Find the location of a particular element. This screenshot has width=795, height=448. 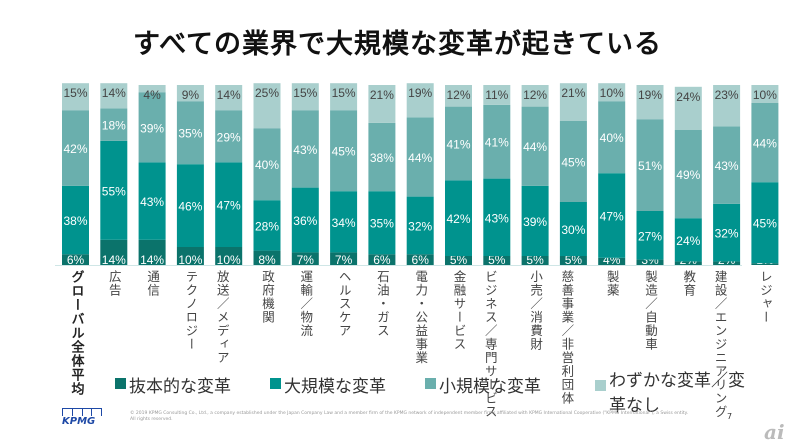

data-label: 30% is located at coordinates (573, 230).